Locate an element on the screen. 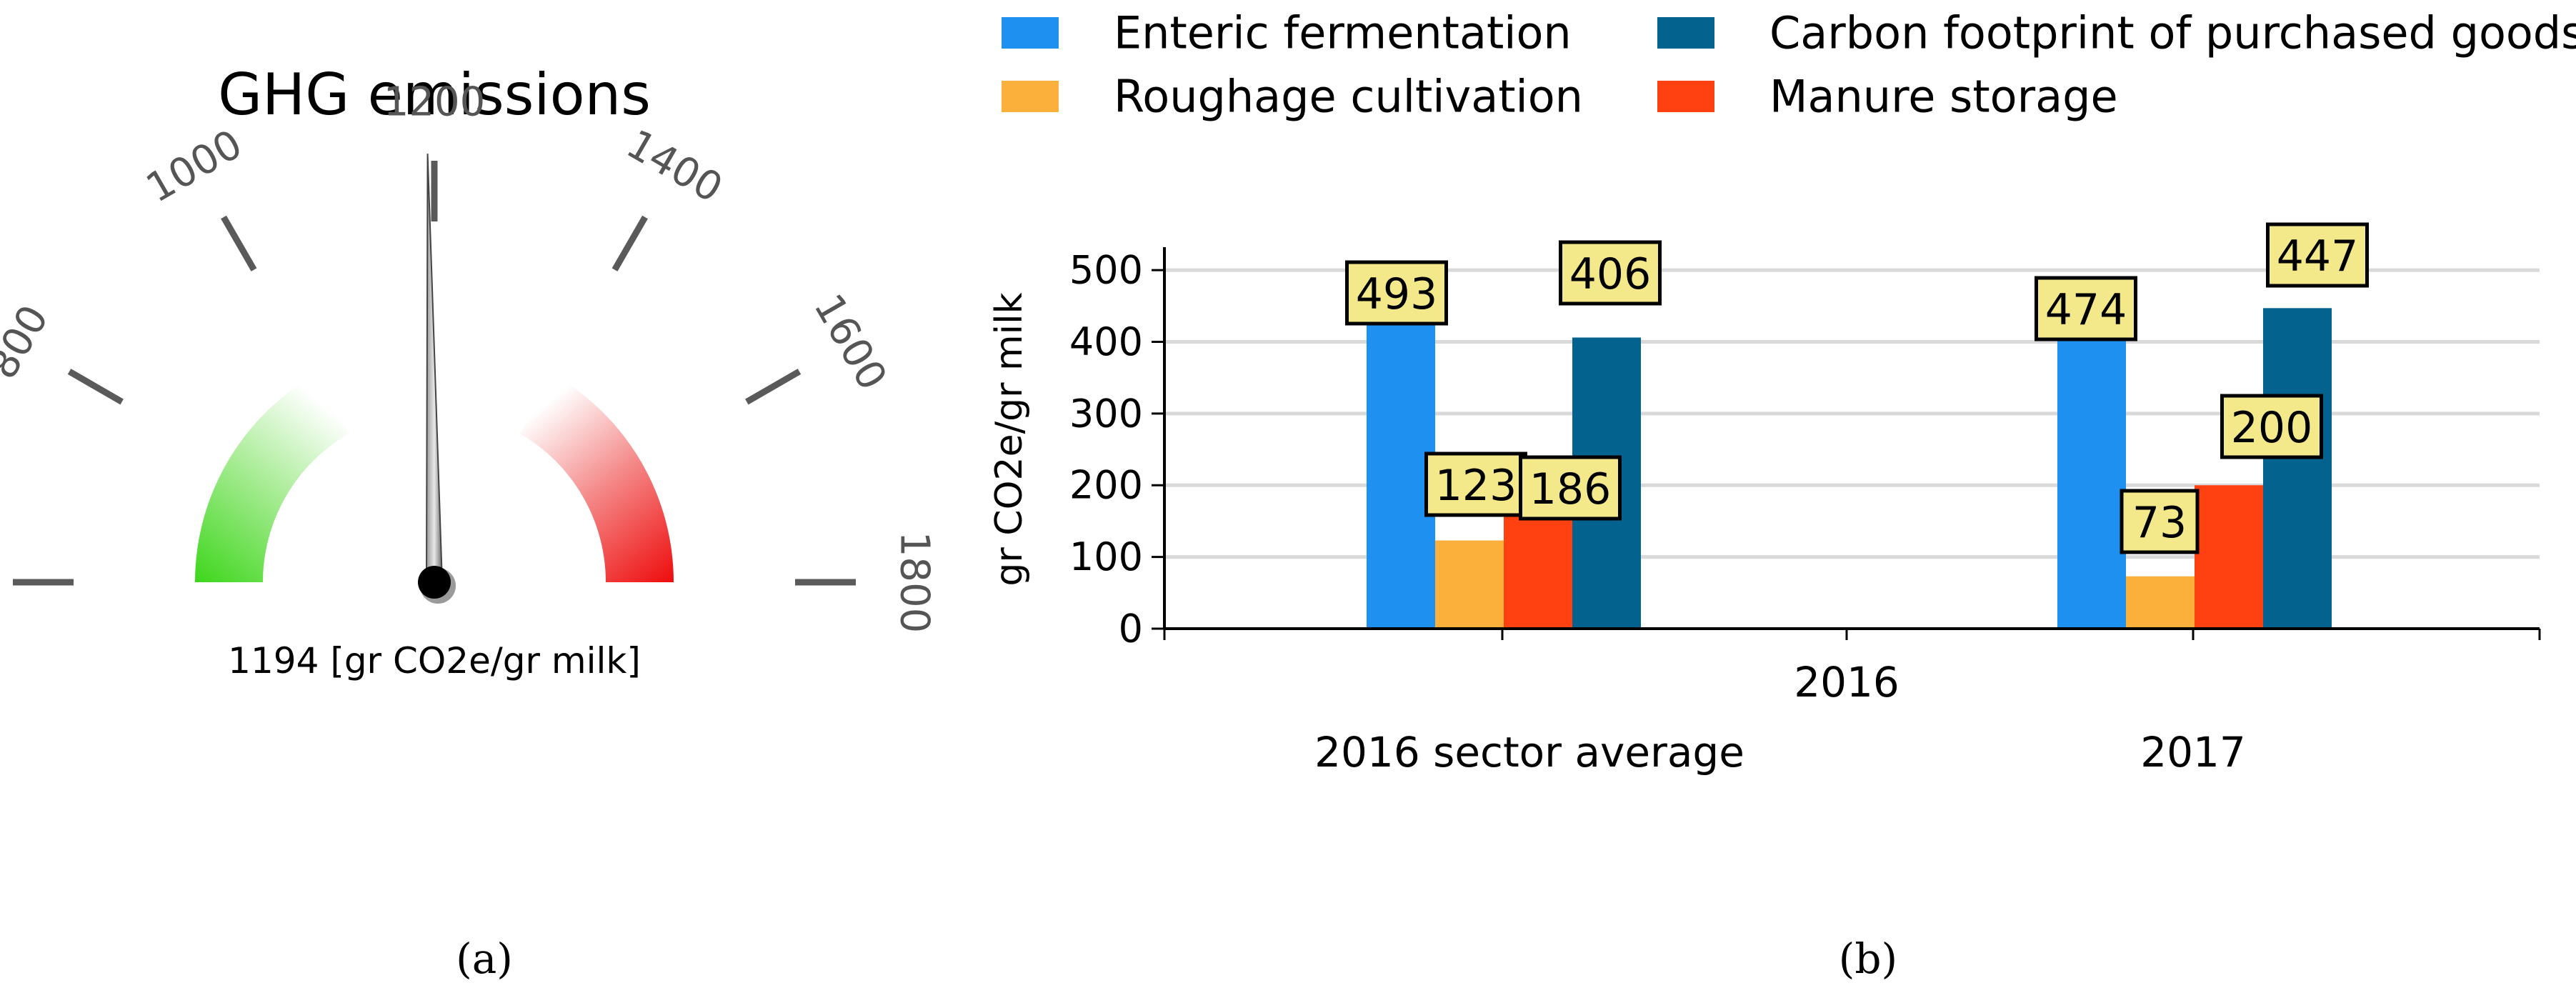 Image resolution: width=2576 pixels, height=998 pixels. data-label-text: 474 is located at coordinates (2086, 310).